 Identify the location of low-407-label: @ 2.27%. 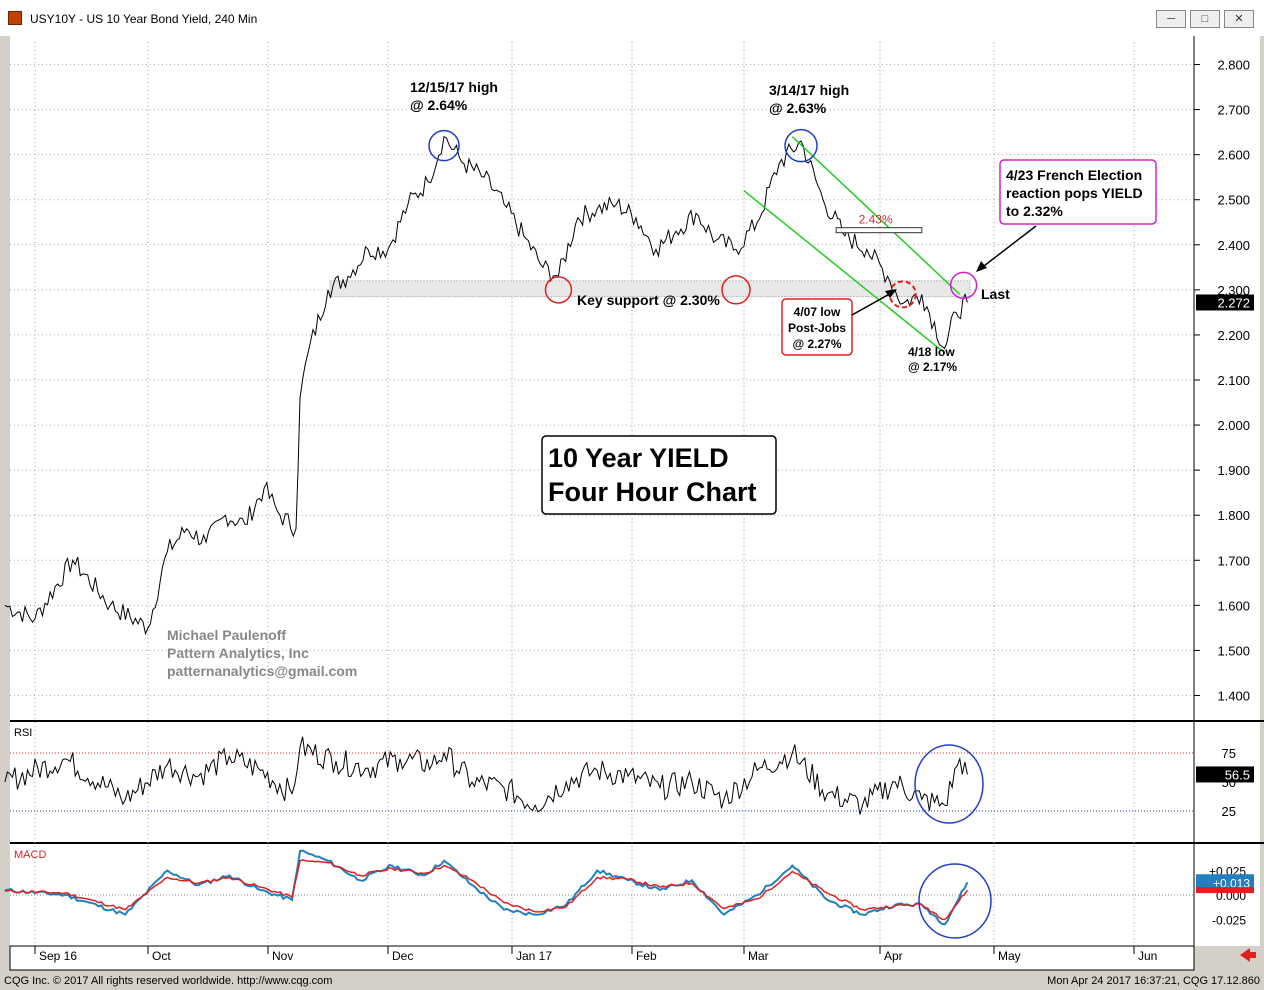
(816, 344).